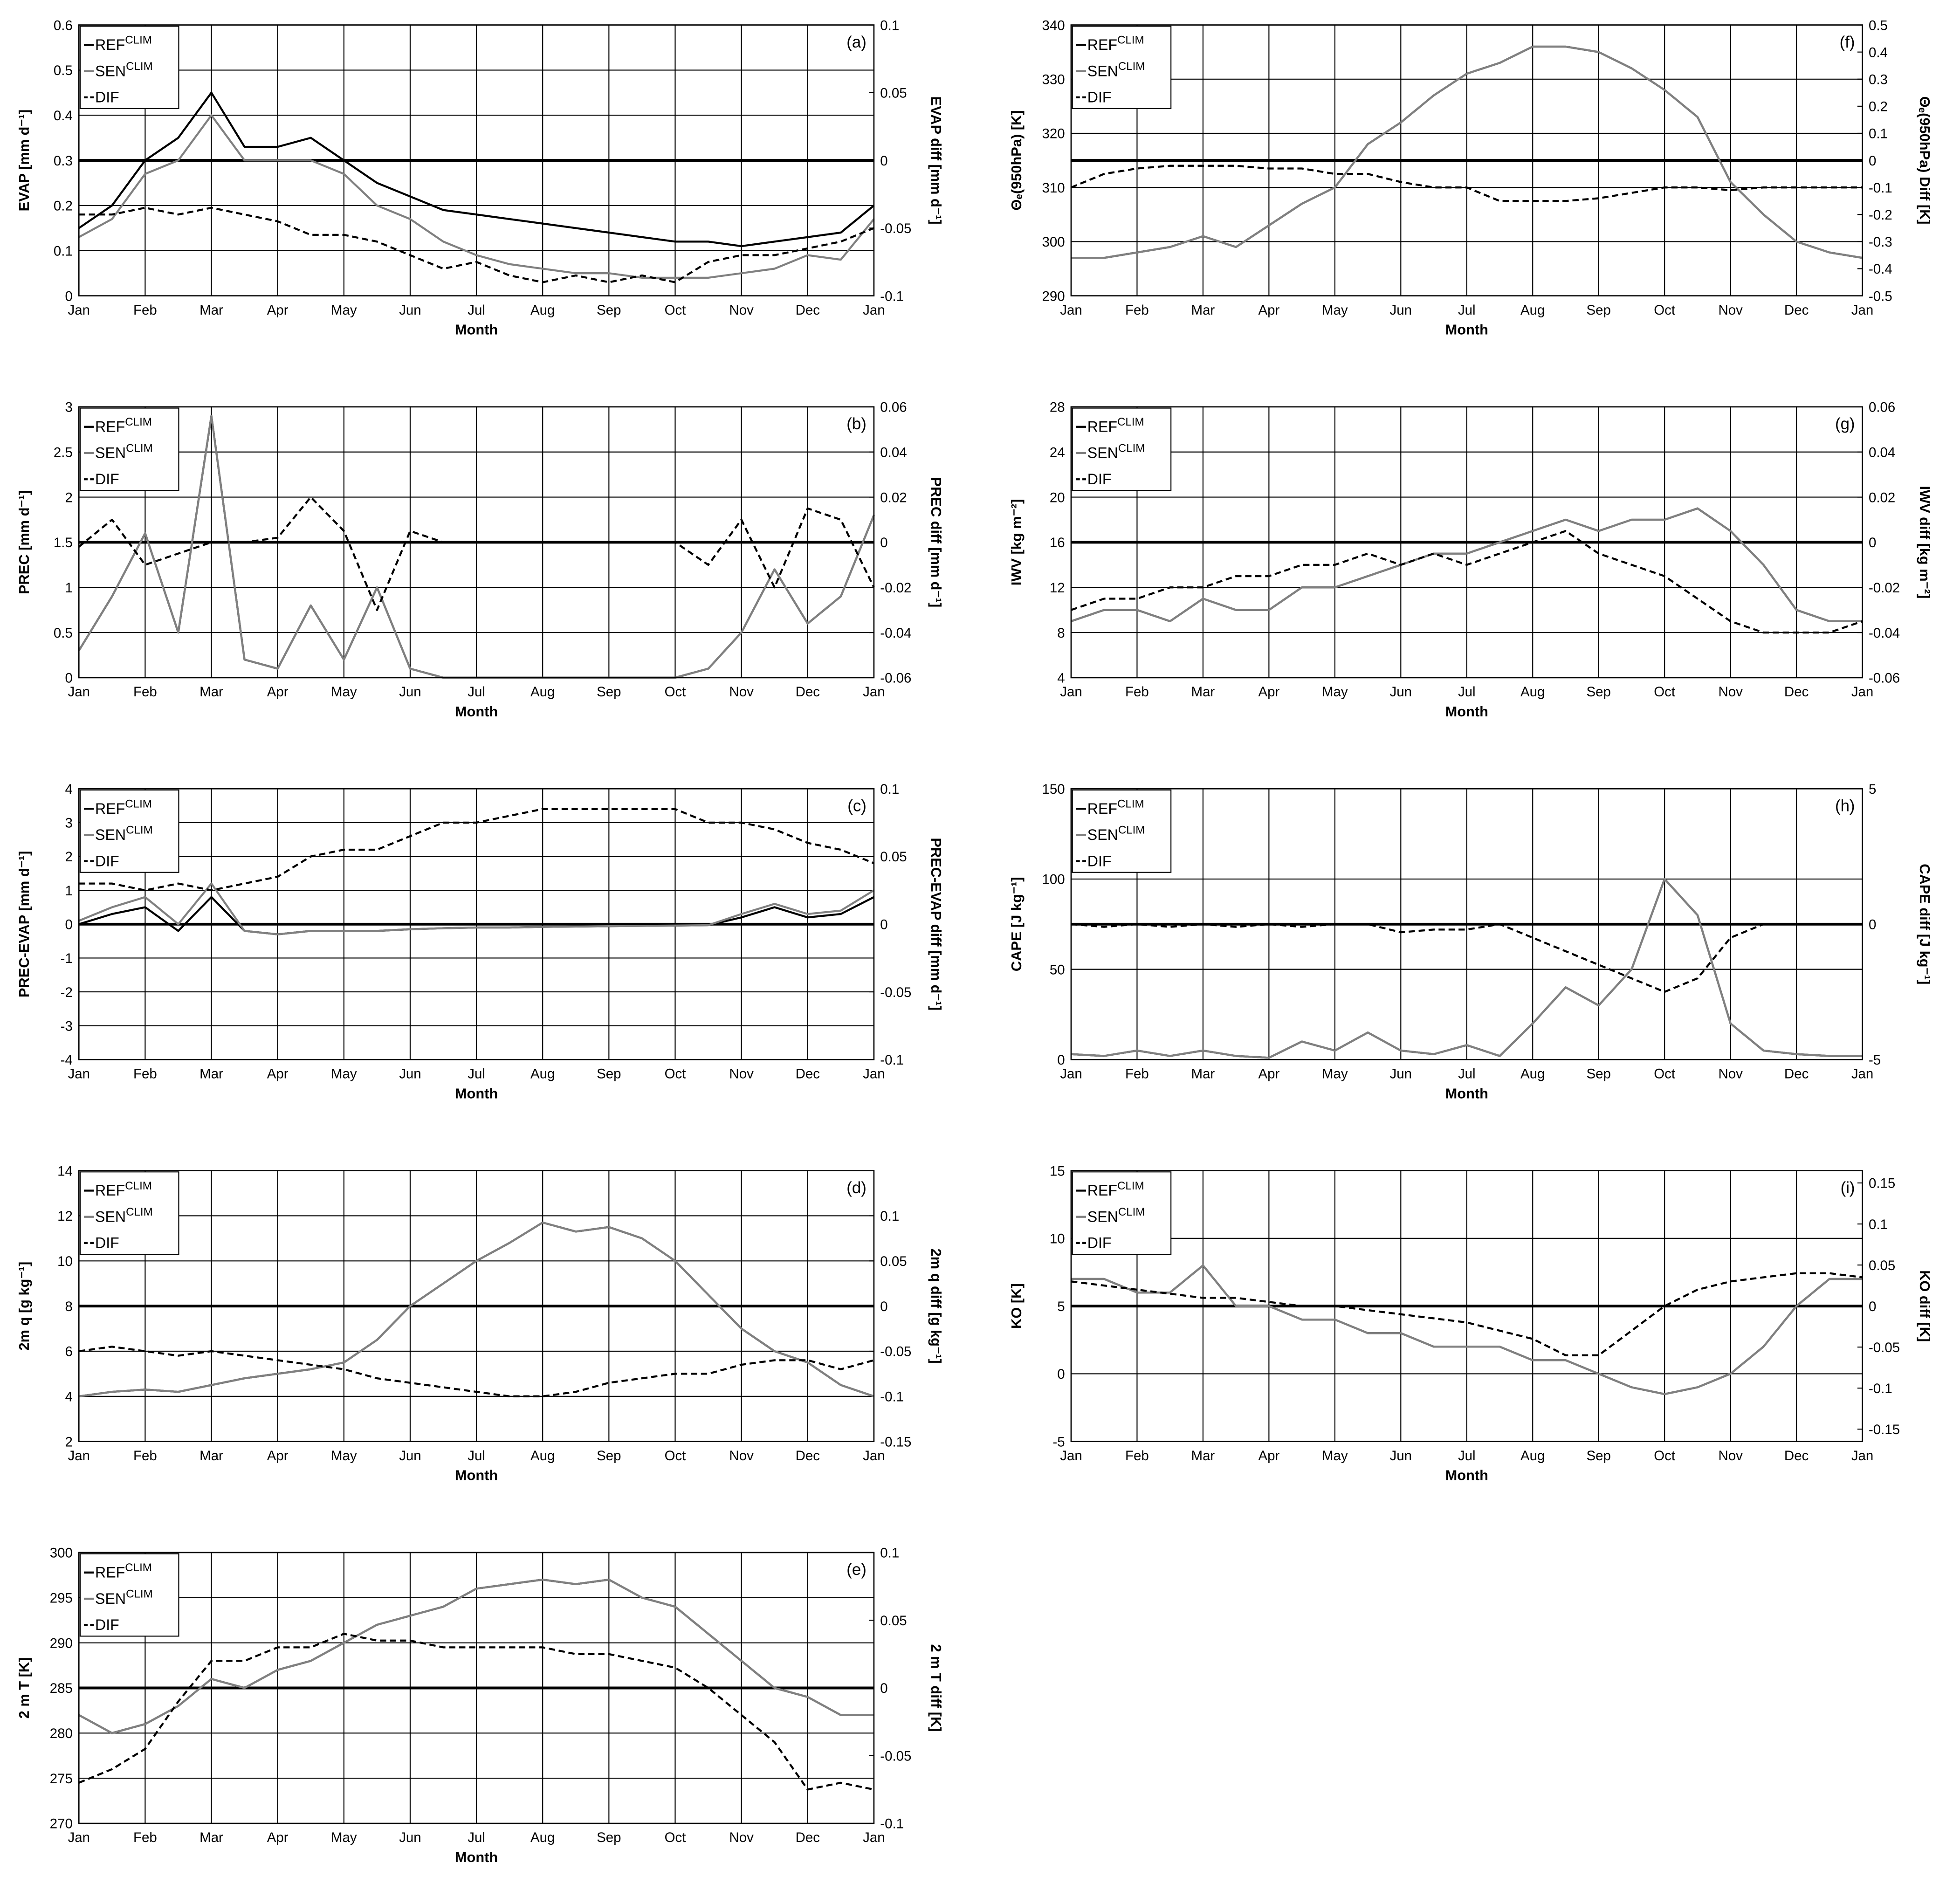 Image resolution: width=1960 pixels, height=1897 pixels. What do you see at coordinates (936, 1688) in the screenshot?
I see `y2-axis-label: 2 m T diff [K]` at bounding box center [936, 1688].